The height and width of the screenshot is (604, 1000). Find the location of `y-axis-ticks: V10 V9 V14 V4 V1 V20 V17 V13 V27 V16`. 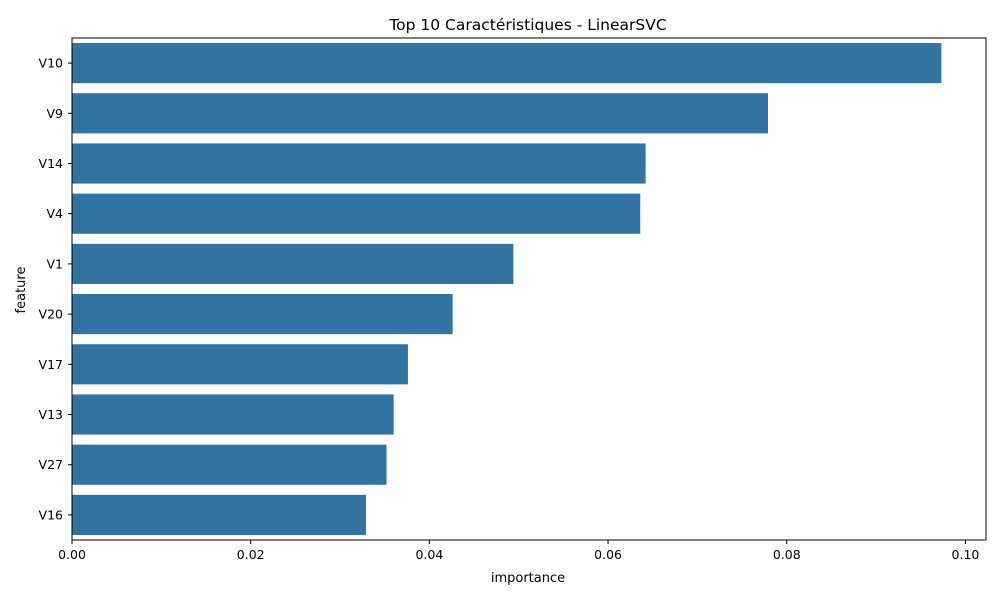

y-axis-ticks: V10 V9 V14 V4 V1 V20 V17 V13 V27 V16 is located at coordinates (55, 289).